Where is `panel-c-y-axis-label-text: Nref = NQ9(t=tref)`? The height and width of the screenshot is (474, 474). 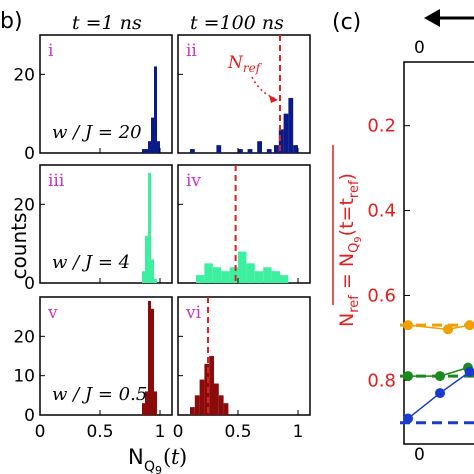
panel-c-y-axis-label-text: Nref = NQ9(t=tref) is located at coordinates (350, 250).